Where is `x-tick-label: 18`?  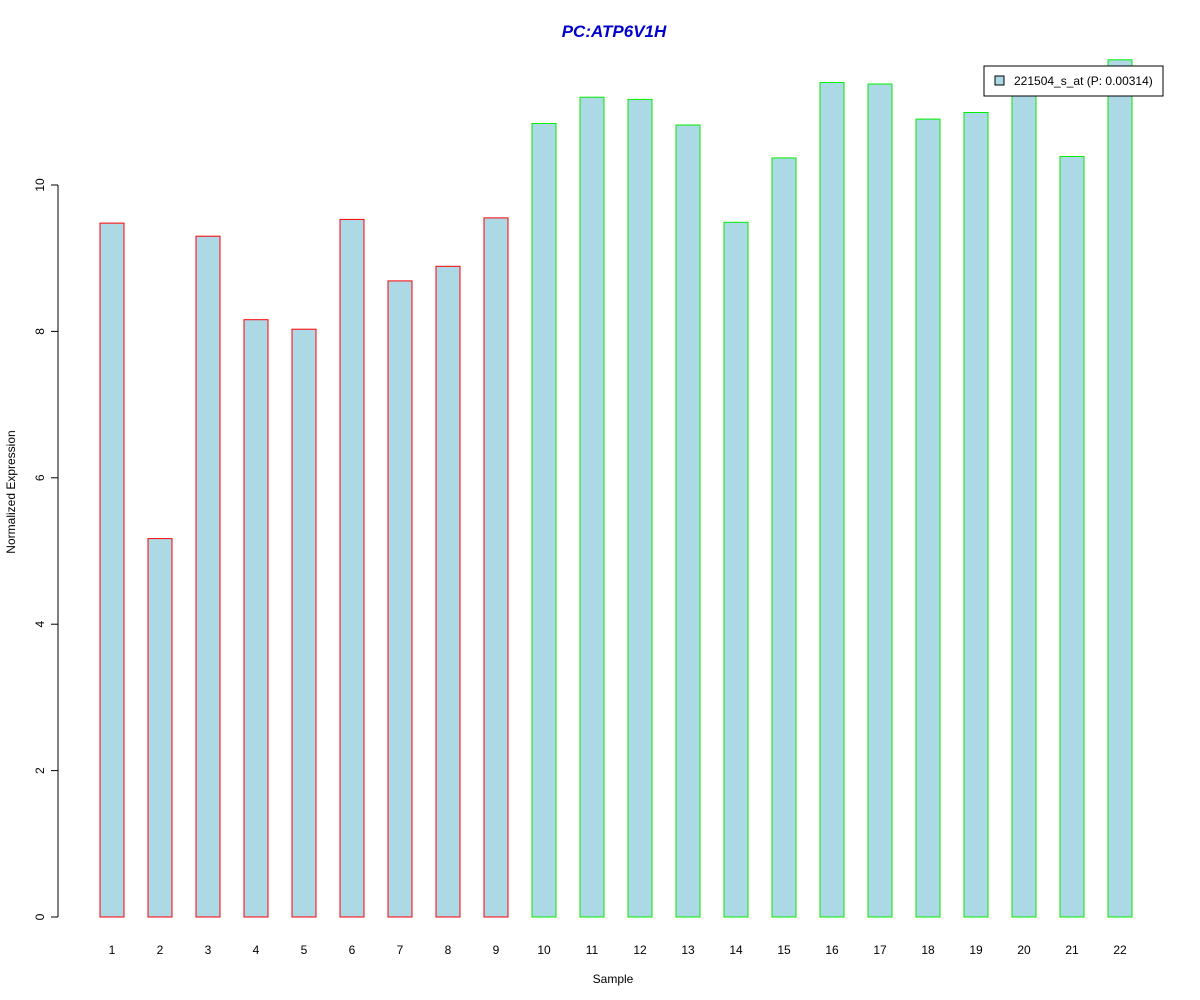 x-tick-label: 18 is located at coordinates (928, 950).